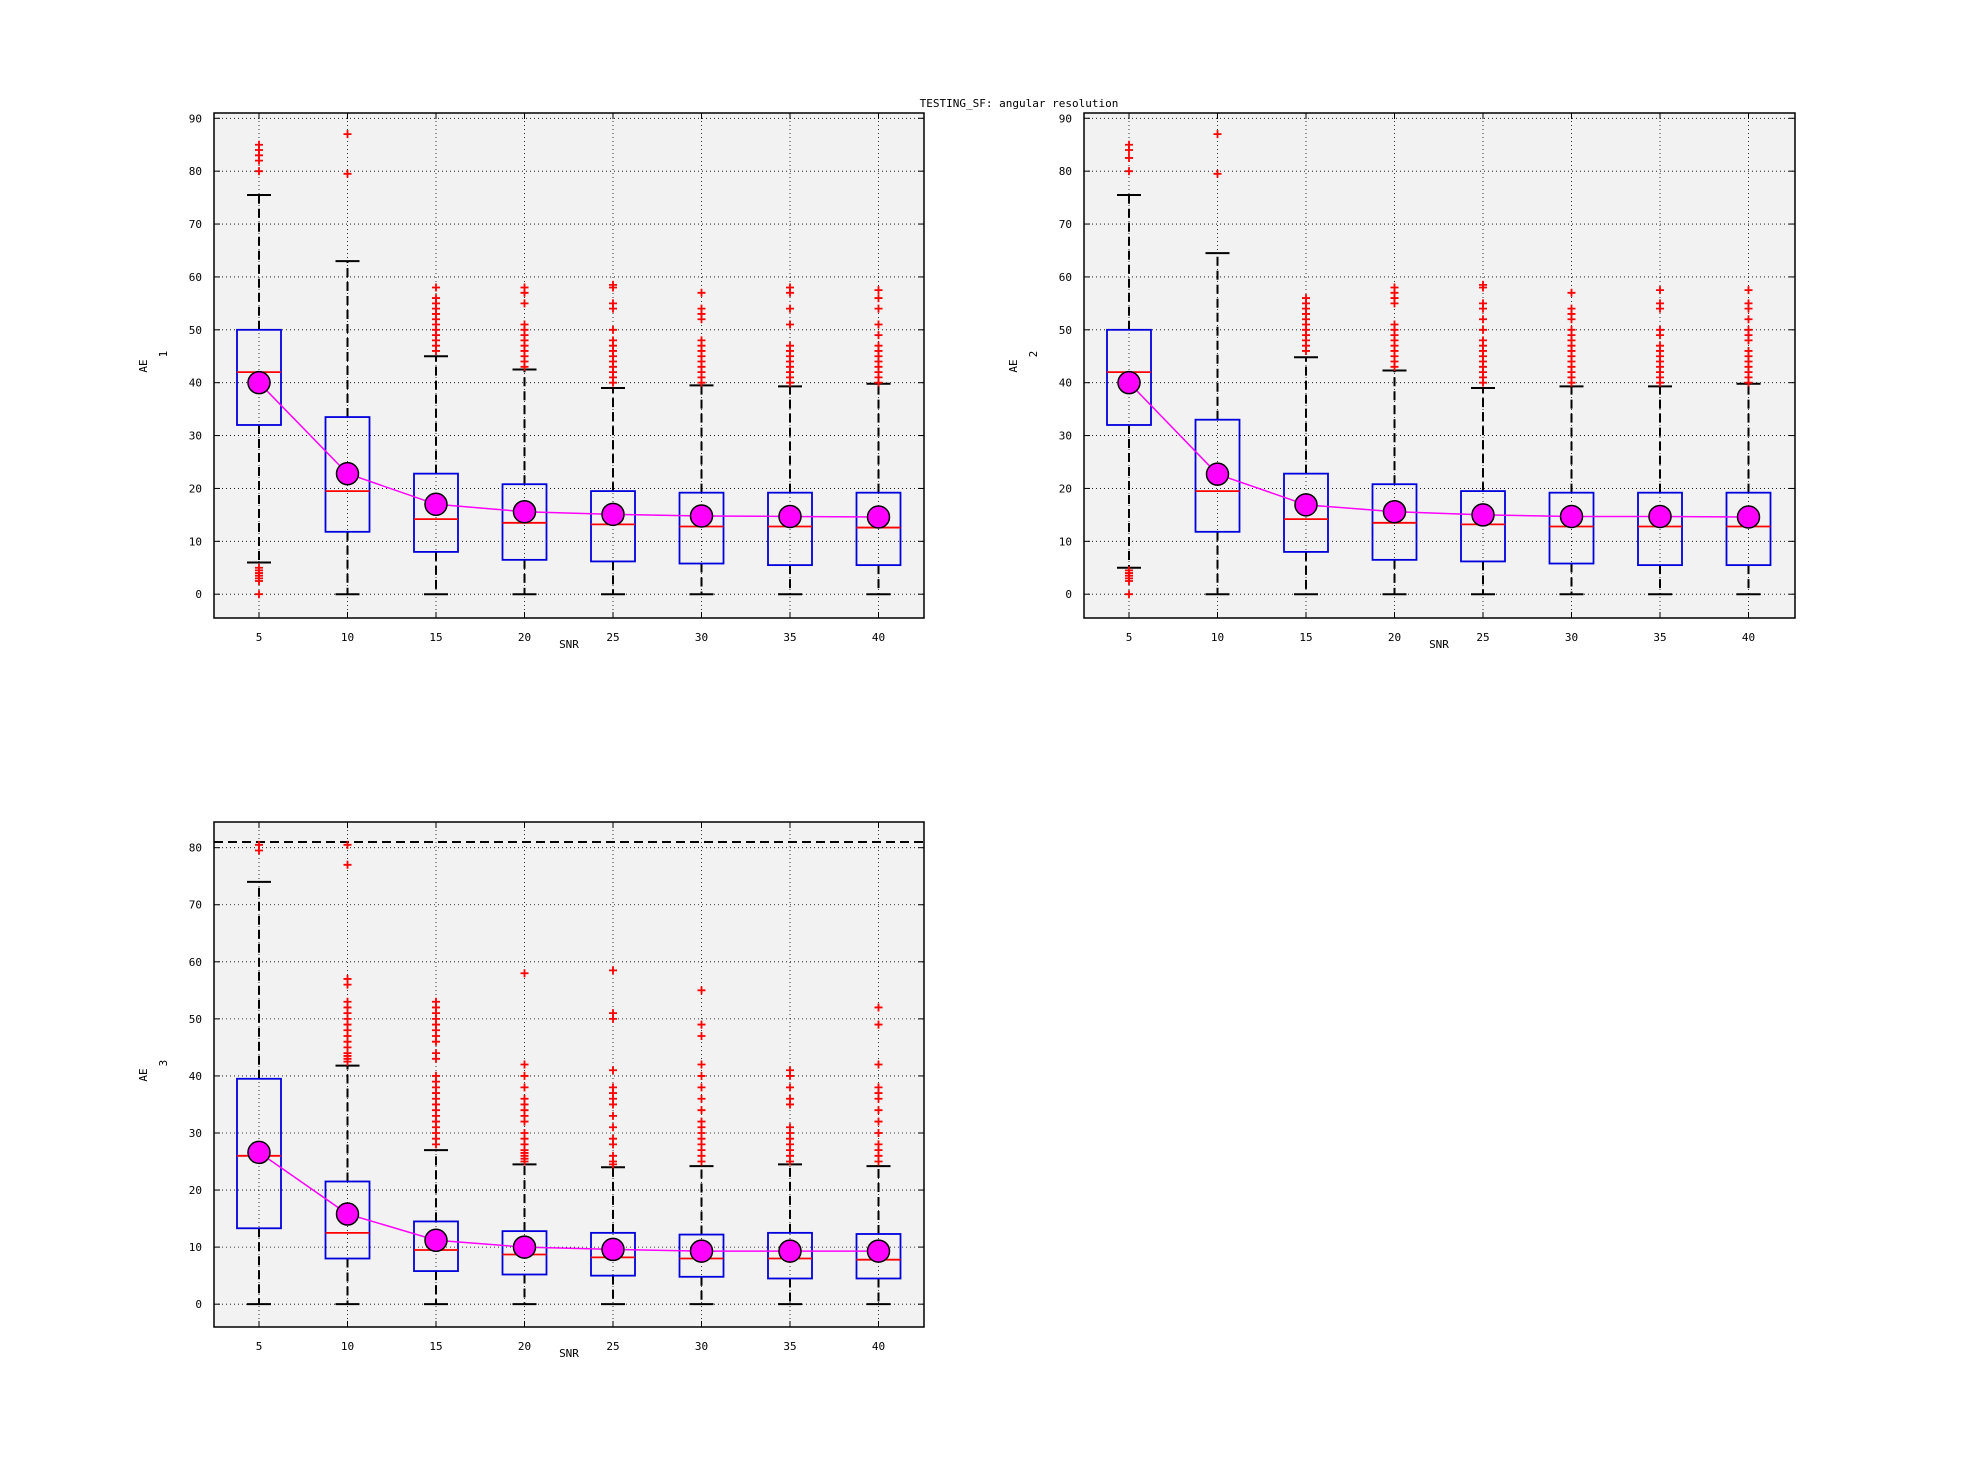 The width and height of the screenshot is (1978, 1482). I want to click on subplot-3: 0 10 20 30 40 50 60 70 80 5 10 15 20 25 30 35 40 SNR AE 3, so click(531, 1090).